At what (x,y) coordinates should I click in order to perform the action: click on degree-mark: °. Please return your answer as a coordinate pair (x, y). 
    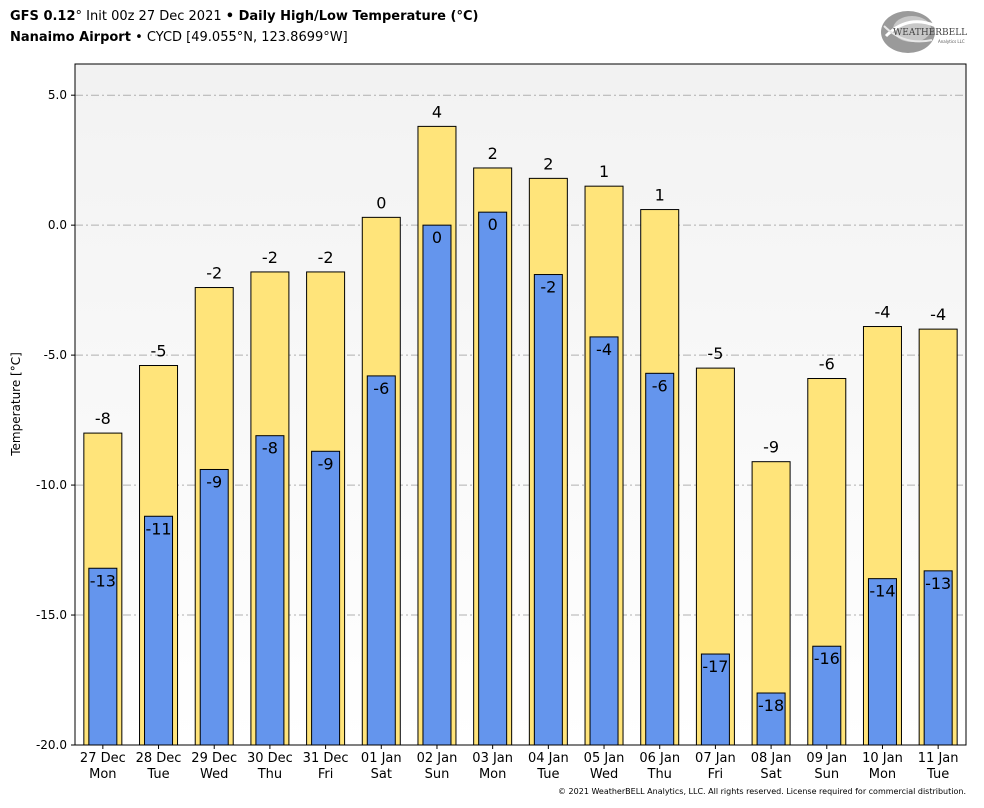
    Looking at the image, I should click on (79, 16).